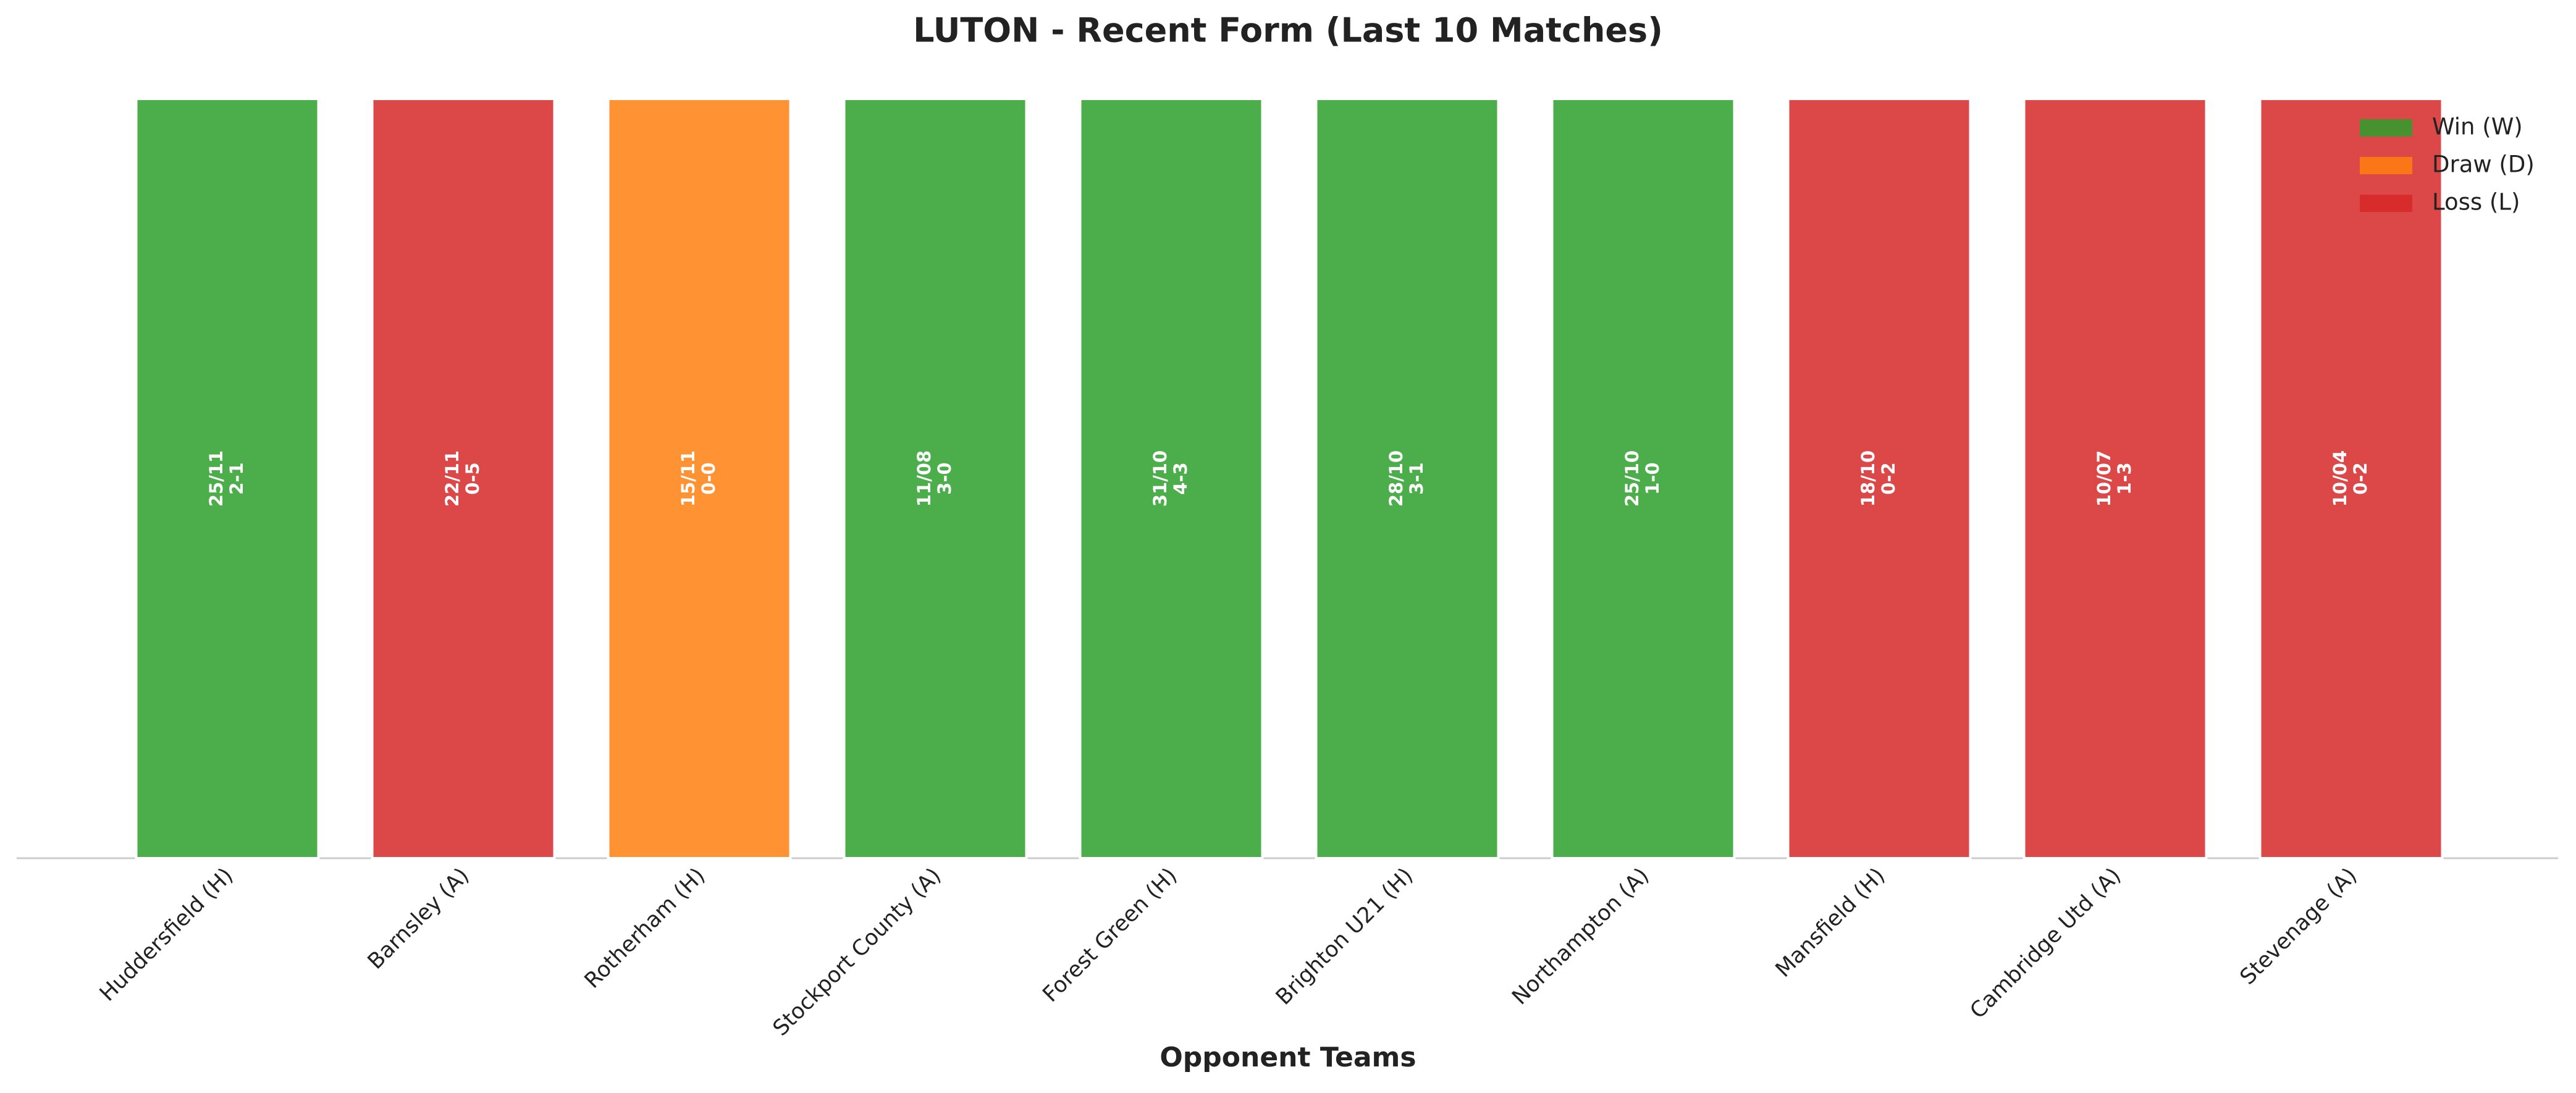 Image resolution: width=2576 pixels, height=1093 pixels. What do you see at coordinates (2124, 478) in the screenshot?
I see `bar-score: 1-3` at bounding box center [2124, 478].